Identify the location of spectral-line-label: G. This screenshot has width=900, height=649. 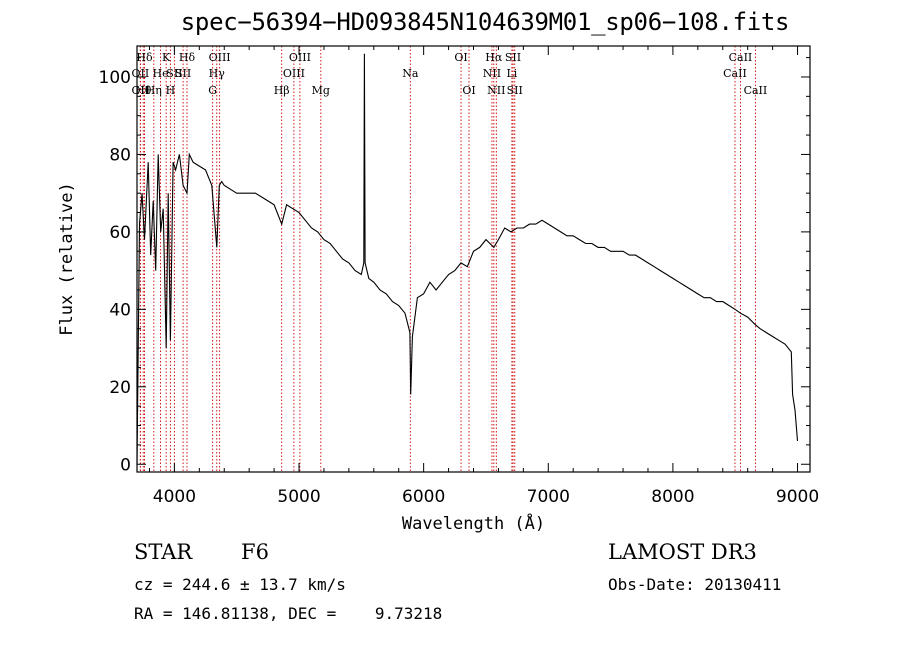
(212, 90).